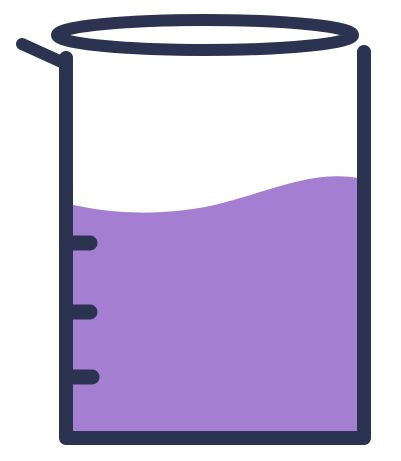  What do you see at coordinates (80, 310) in the screenshot?
I see `graduation-marks` at bounding box center [80, 310].